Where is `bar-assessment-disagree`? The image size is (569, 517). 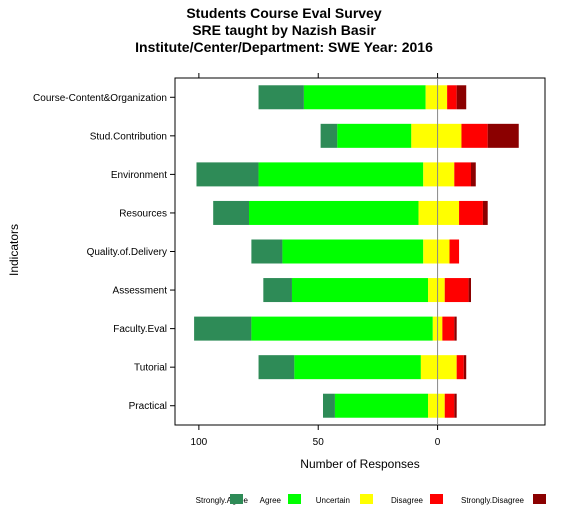 bar-assessment-disagree is located at coordinates (456, 290).